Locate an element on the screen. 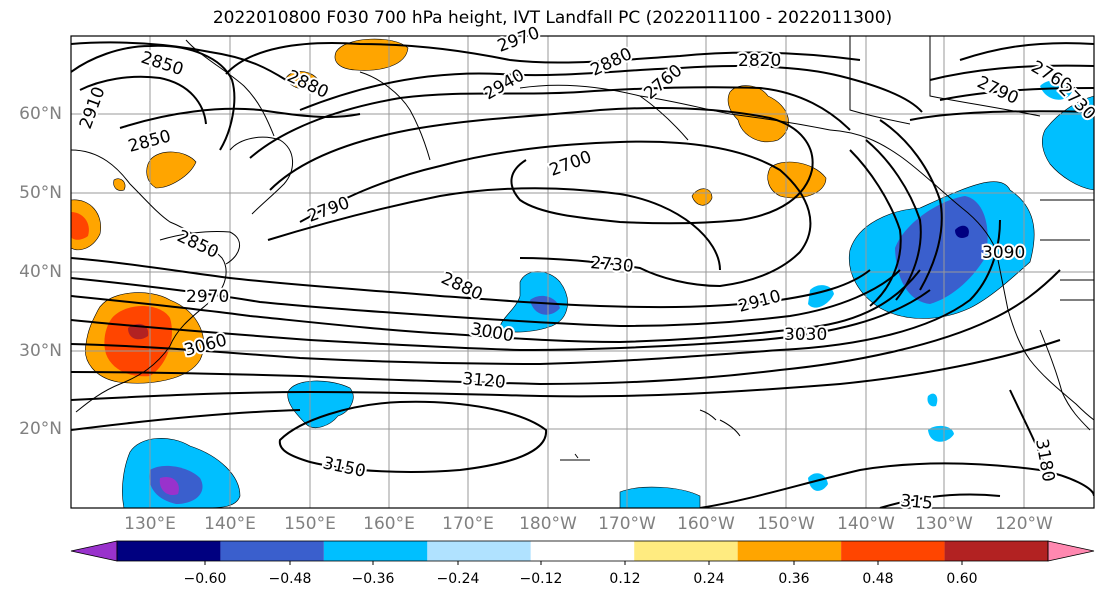  lon-label-120w: 120°W is located at coordinates (1024, 524).